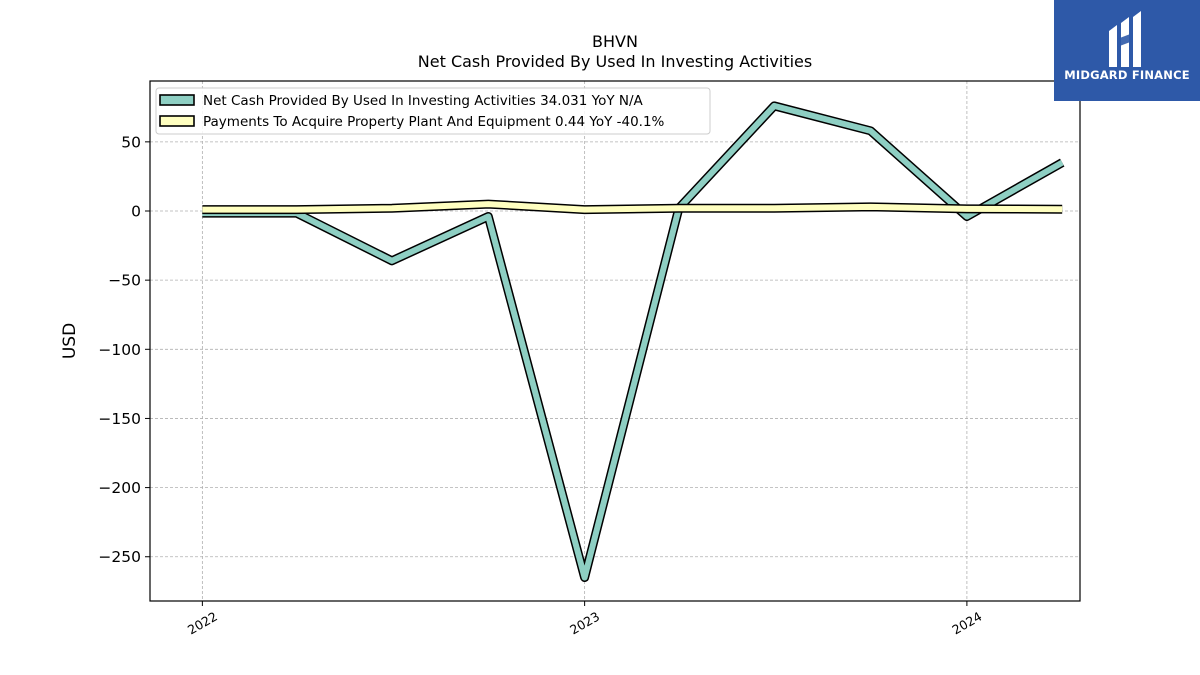 Image resolution: width=1200 pixels, height=675 pixels. I want to click on y-axis: 50 0 −50 −100 −150 −200 −250, so click(124, 349).